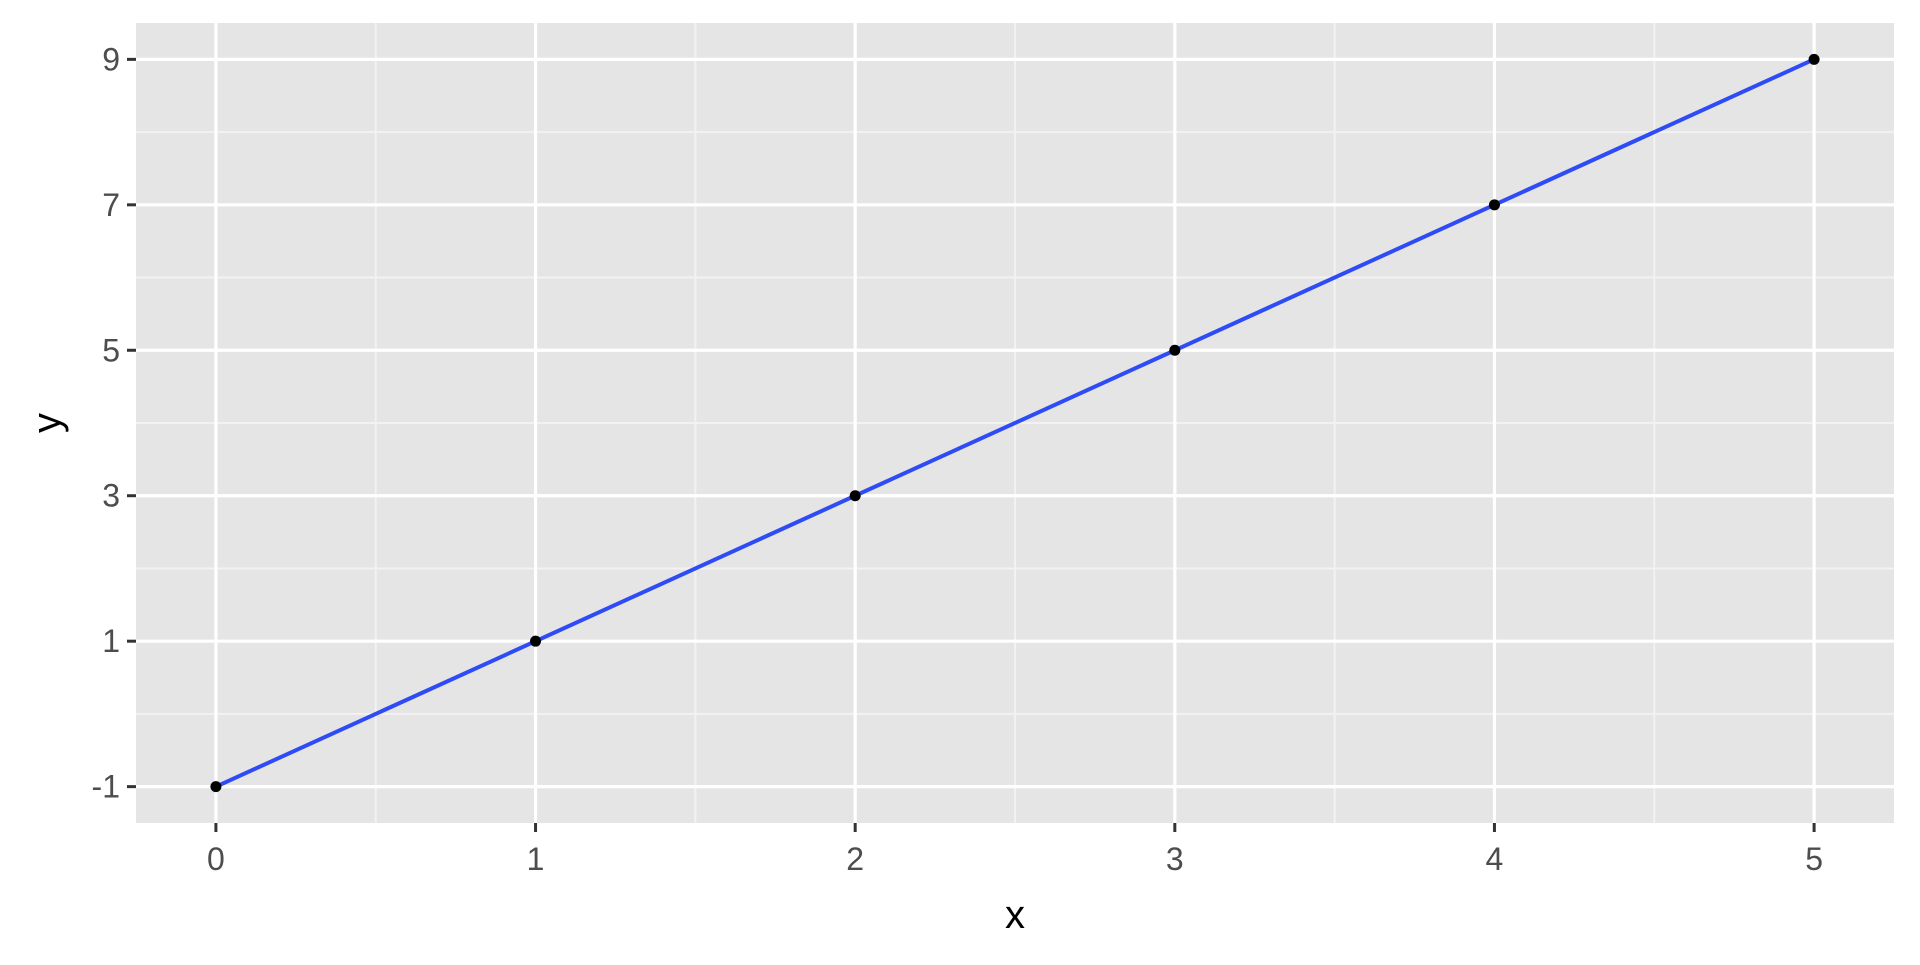 This screenshot has height=965, width=1920. Describe the element at coordinates (47, 423) in the screenshot. I see `y-axis-title: y` at that location.